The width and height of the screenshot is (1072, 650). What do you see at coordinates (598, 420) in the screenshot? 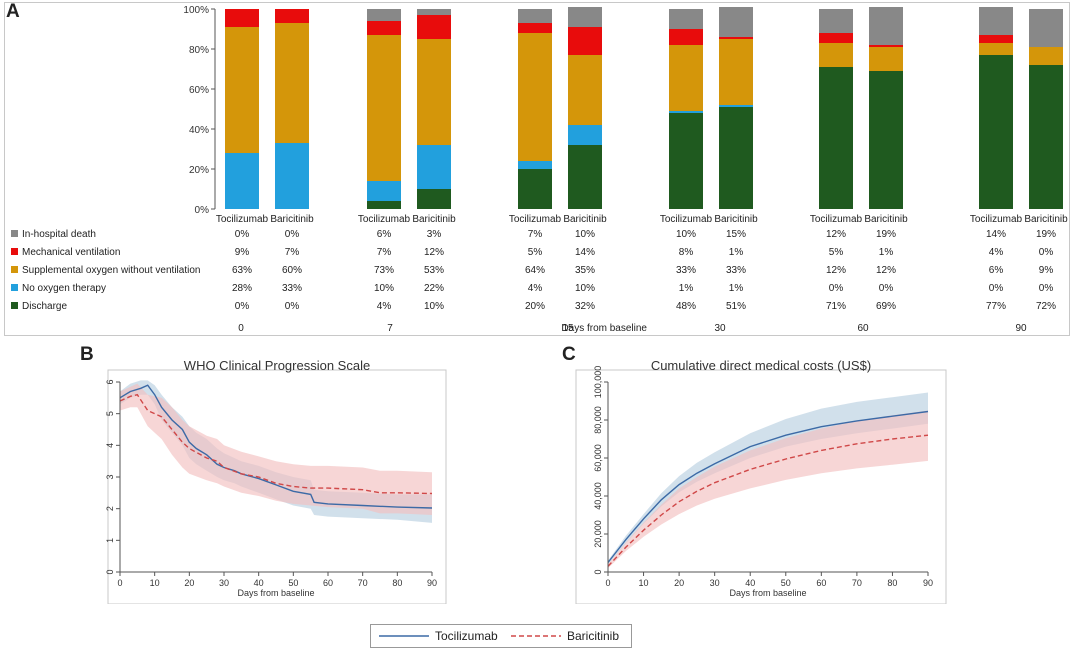
I see `y-tick-label: 80,000` at bounding box center [598, 420].